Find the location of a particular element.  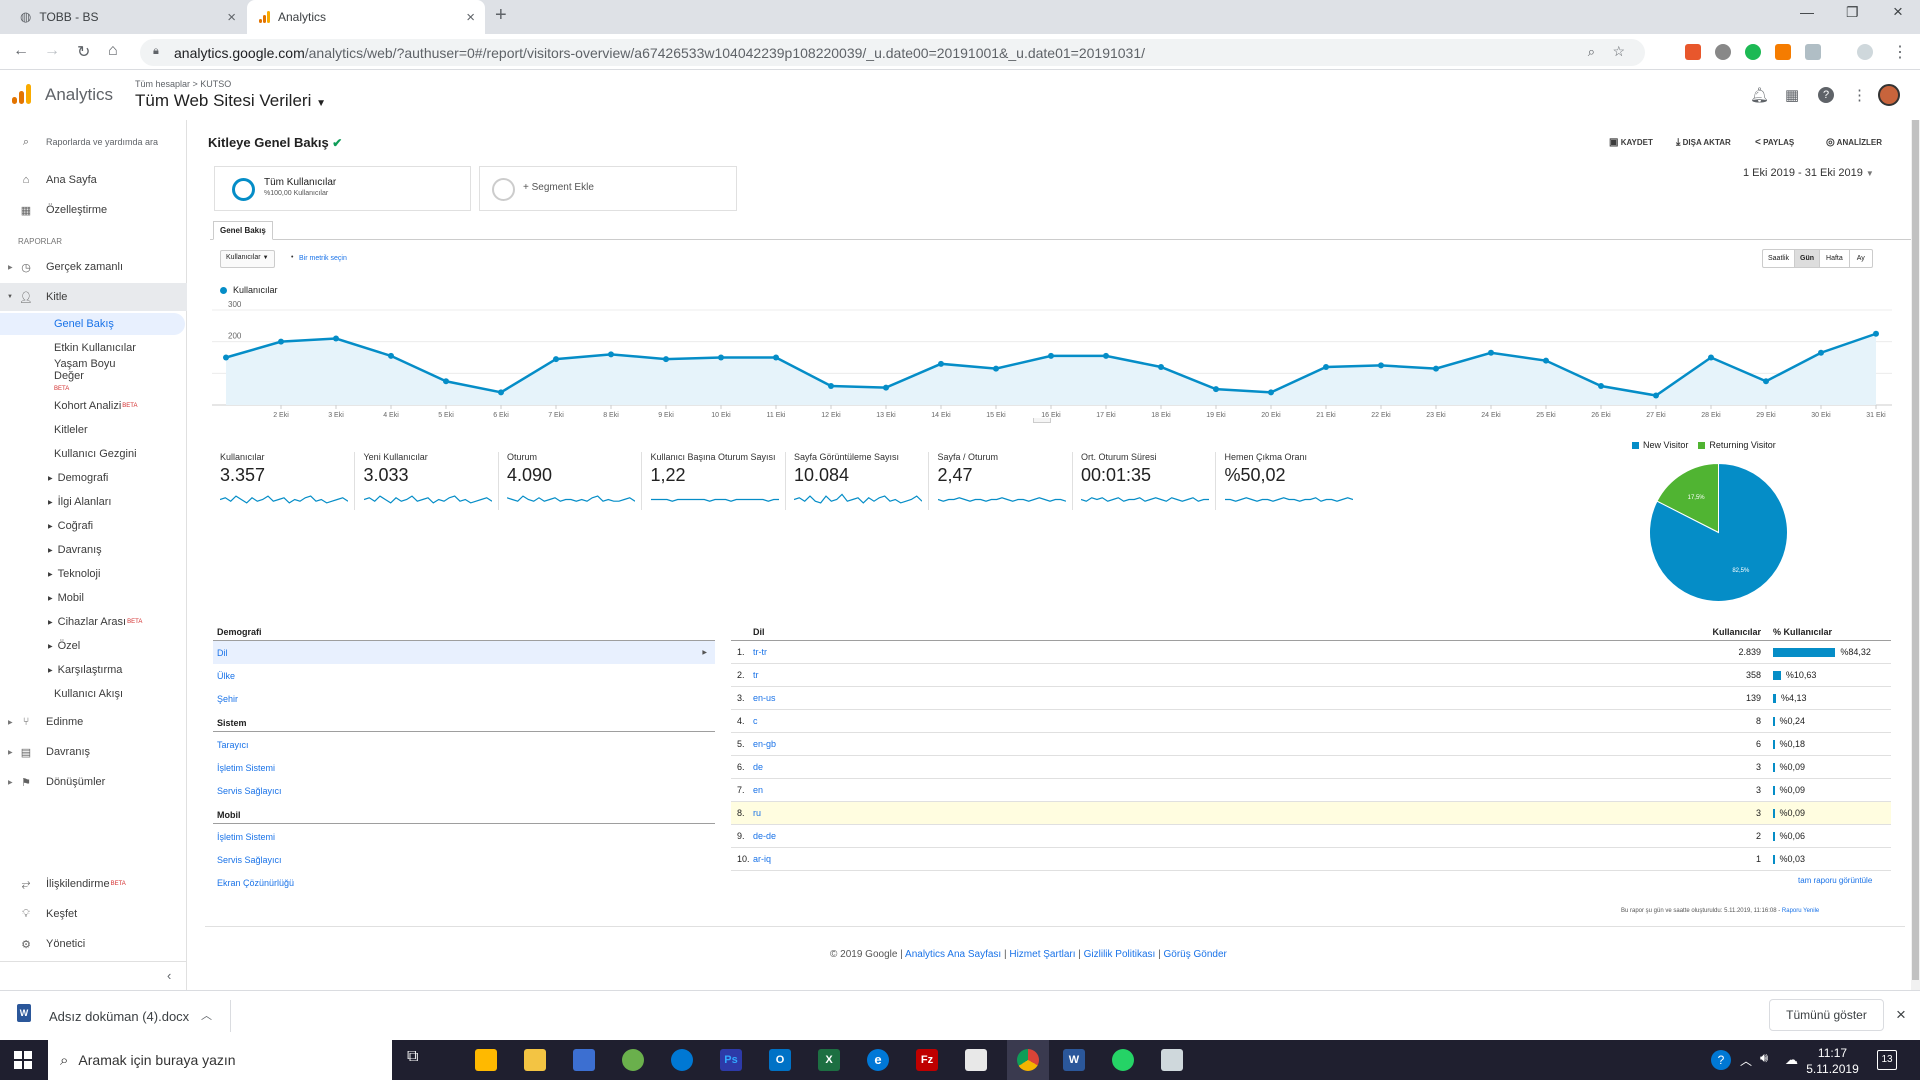

row-language: tr-tr is located at coordinates (760, 652).